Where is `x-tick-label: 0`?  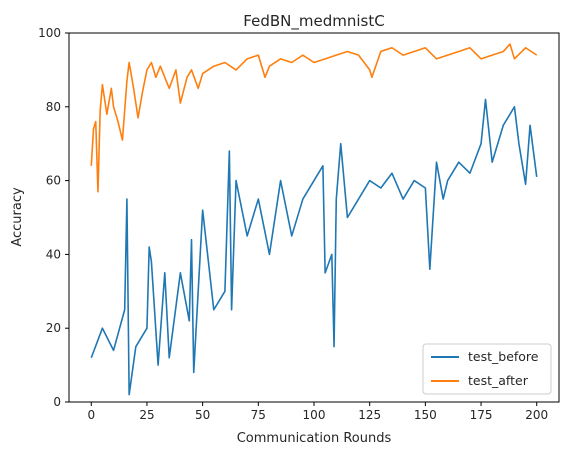 x-tick-label: 0 is located at coordinates (91, 415).